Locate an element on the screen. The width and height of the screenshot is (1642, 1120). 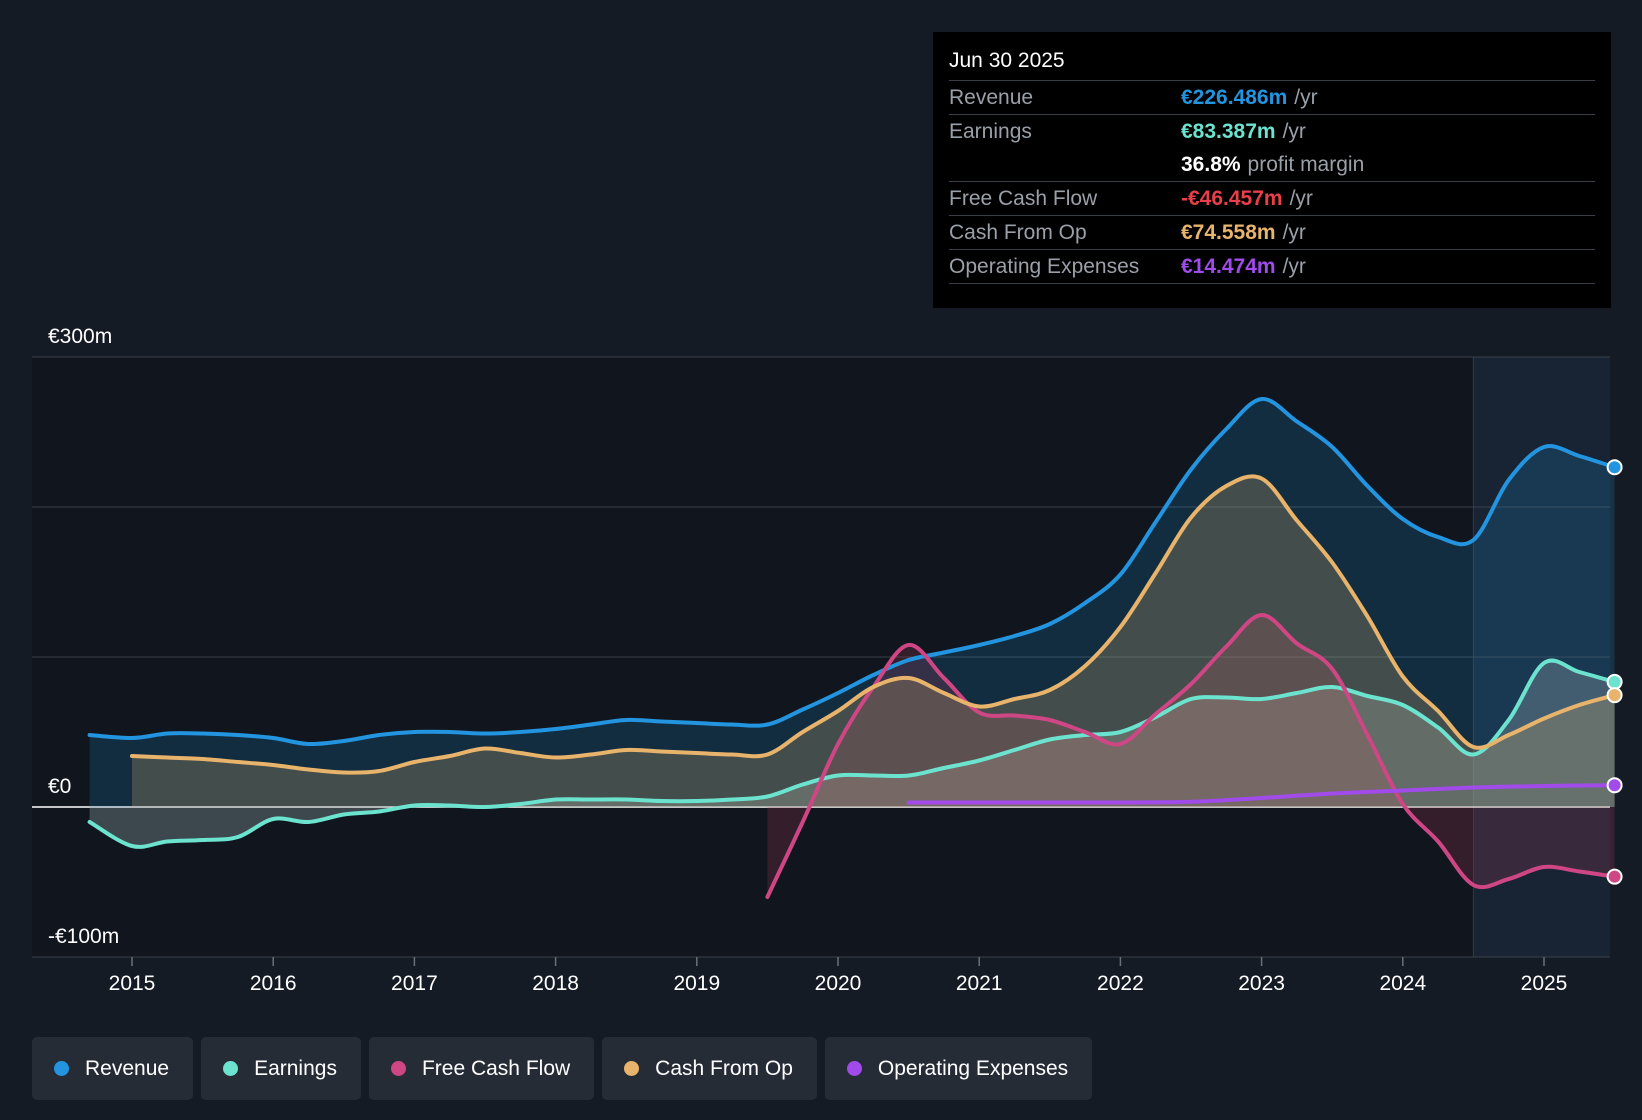
y-tick-label: €300m is located at coordinates (80, 336).